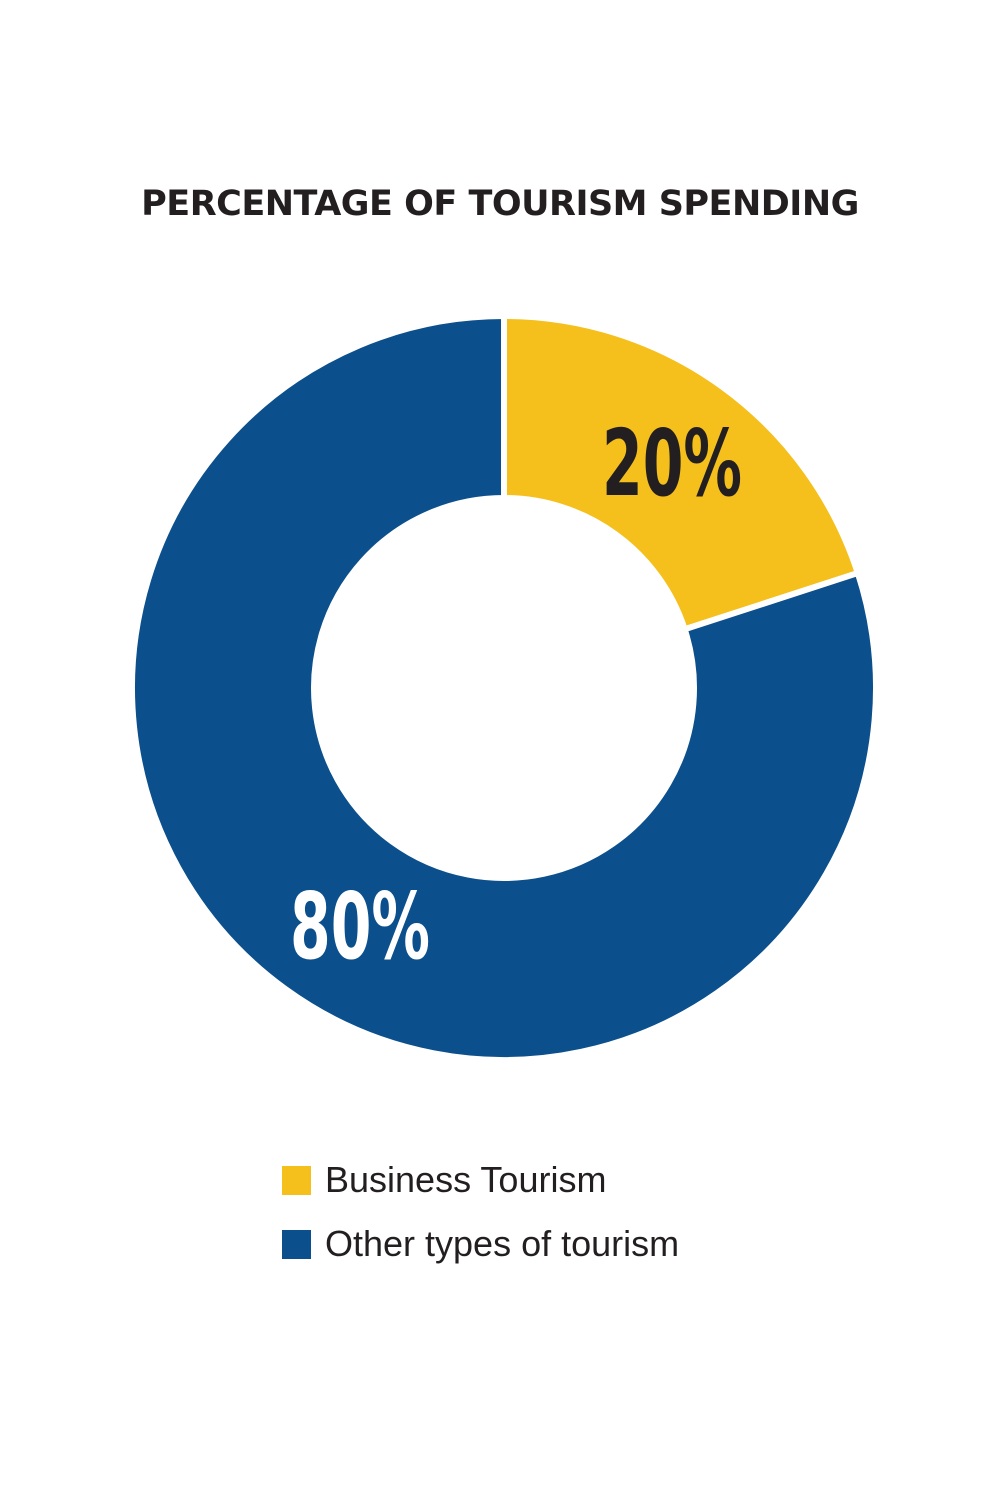 This screenshot has width=1000, height=1500. I want to click on legend-label-other-tourism: Other types of tourism, so click(502, 1243).